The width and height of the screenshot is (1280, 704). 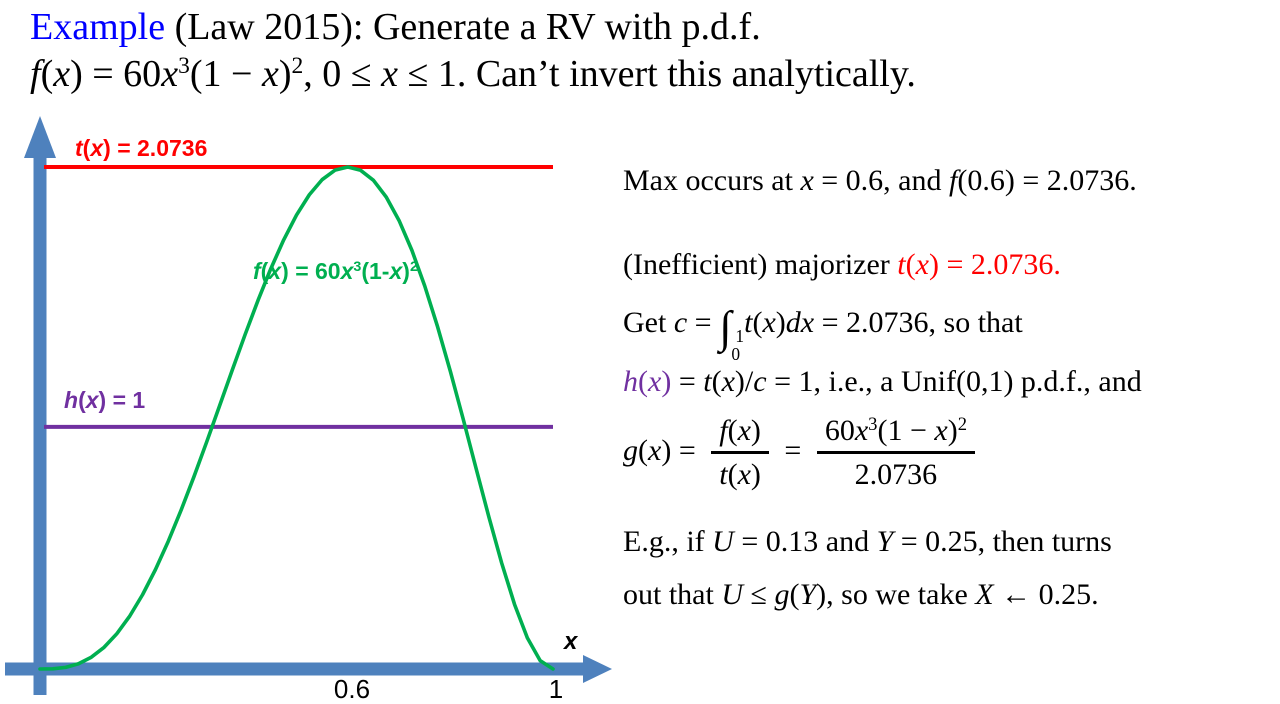 I want to click on t-majorizer-label: t(x) = 2.0736, so click(x=141, y=148).